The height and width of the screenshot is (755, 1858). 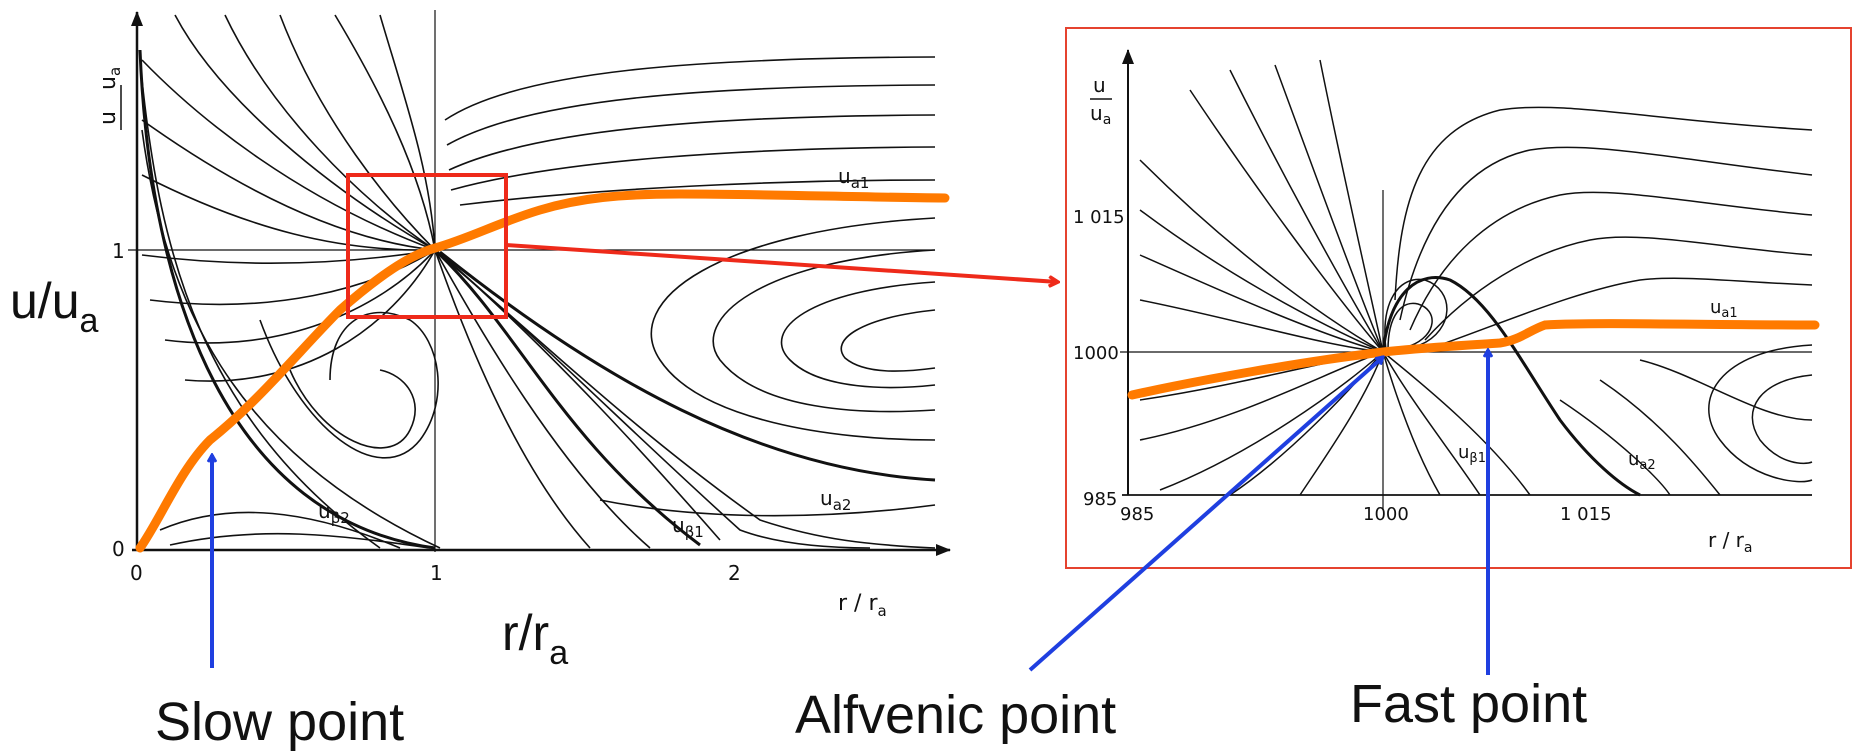 What do you see at coordinates (734, 573) in the screenshot?
I see `left-xtick-2: 2` at bounding box center [734, 573].